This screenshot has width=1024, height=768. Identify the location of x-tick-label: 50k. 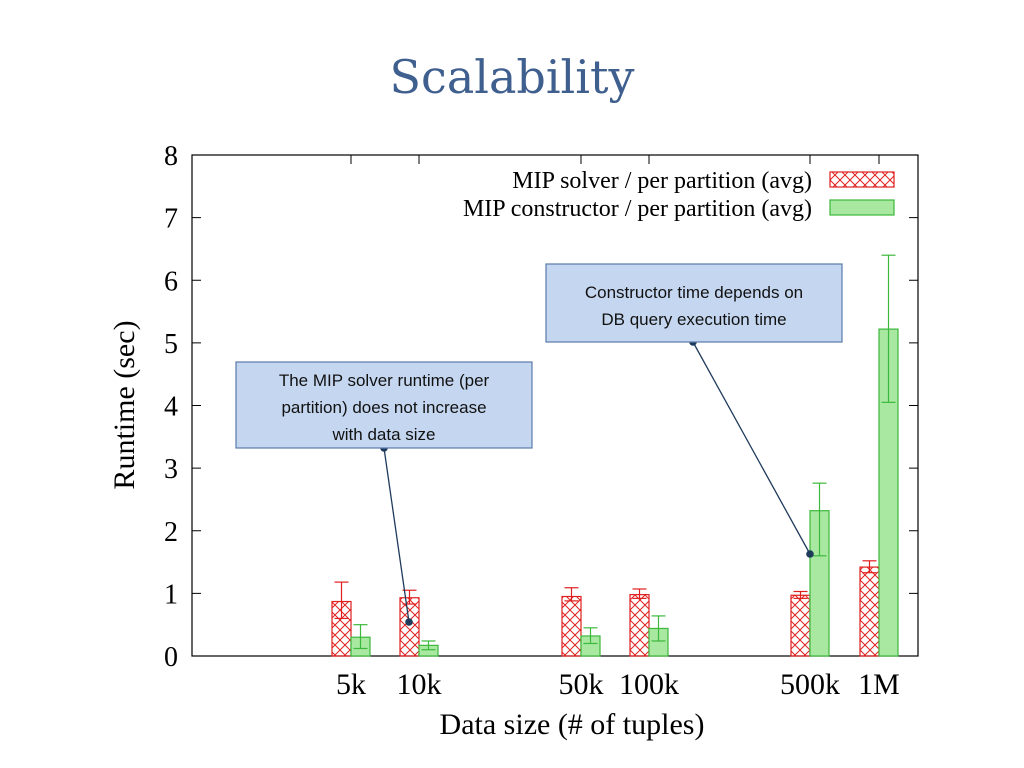
(581, 684).